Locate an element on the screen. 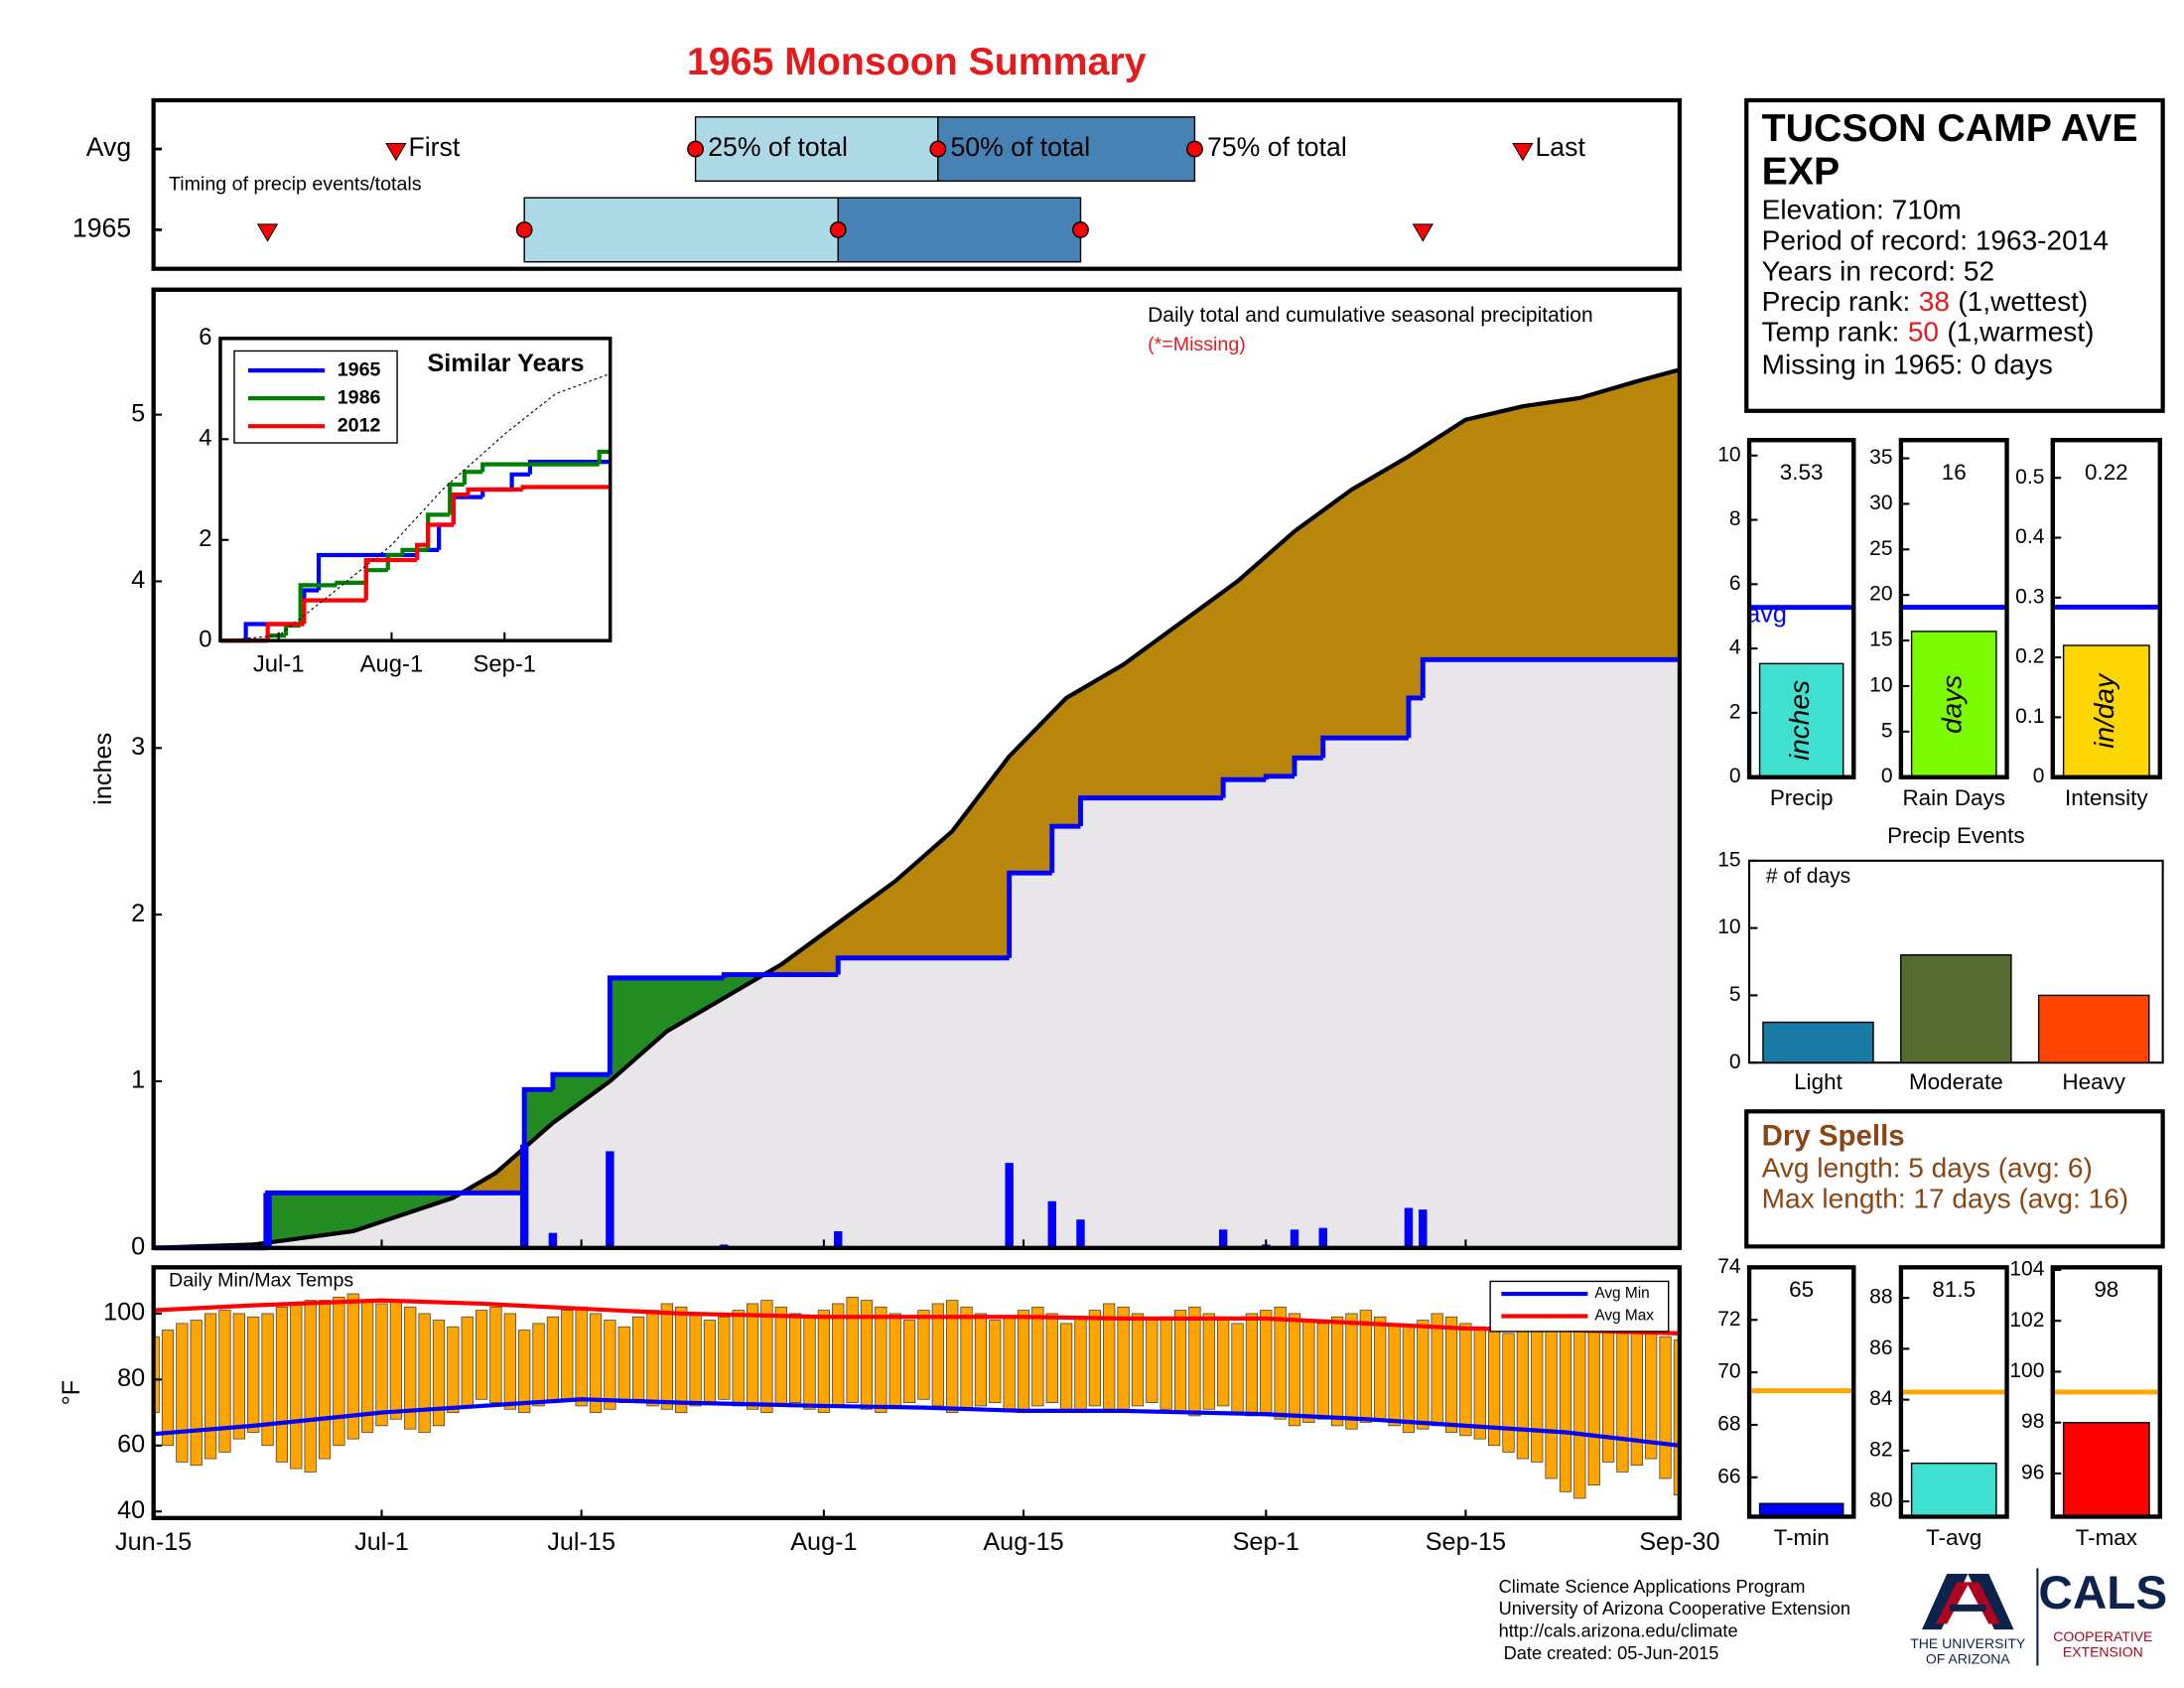  dry-spells-title: Dry Spells is located at coordinates (1833, 1136).